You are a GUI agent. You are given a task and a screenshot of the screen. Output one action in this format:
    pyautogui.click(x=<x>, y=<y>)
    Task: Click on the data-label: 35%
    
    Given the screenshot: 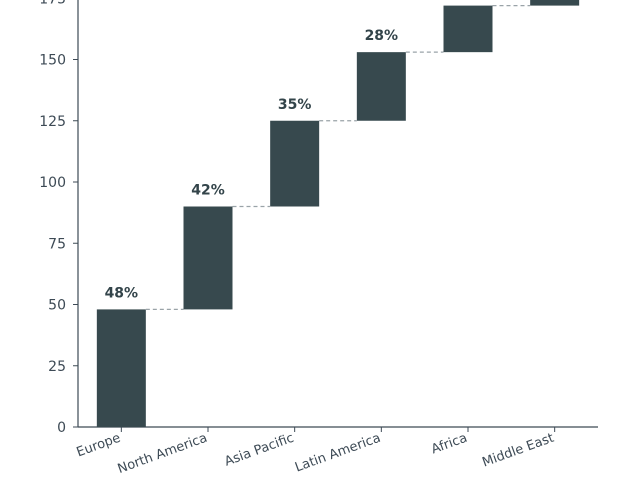 What is the action you would take?
    pyautogui.click(x=295, y=105)
    